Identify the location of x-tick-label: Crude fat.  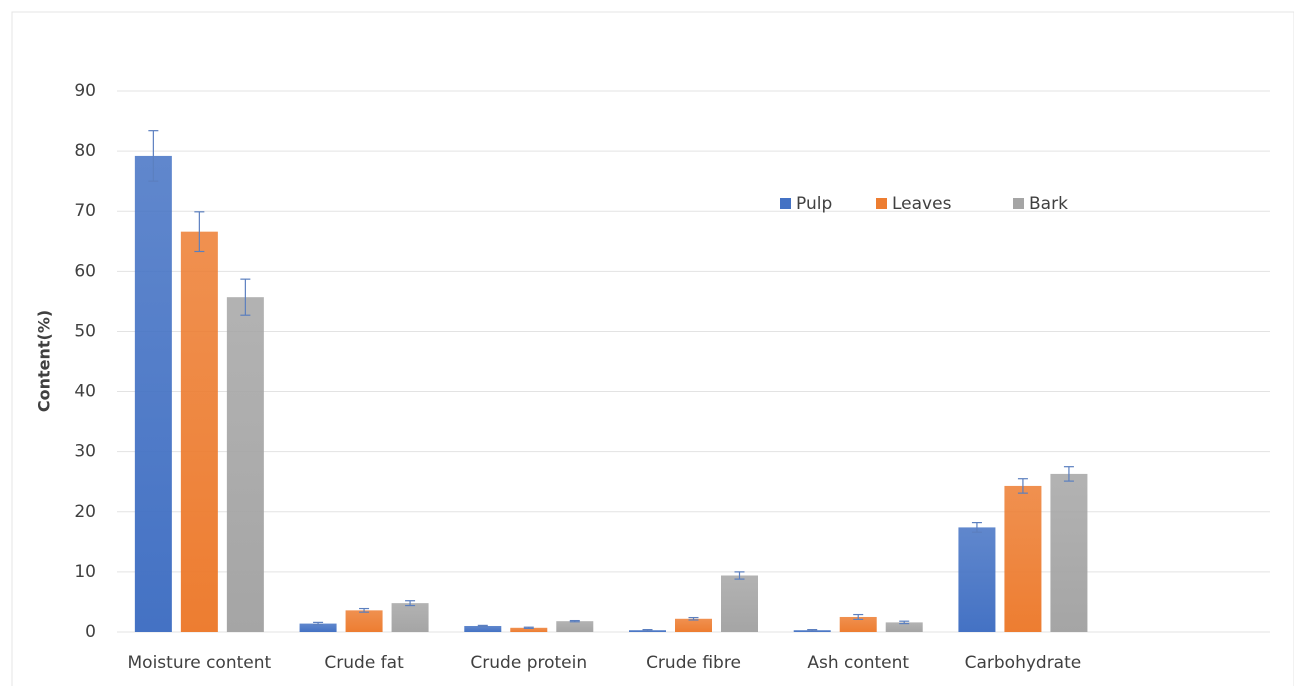
(364, 663).